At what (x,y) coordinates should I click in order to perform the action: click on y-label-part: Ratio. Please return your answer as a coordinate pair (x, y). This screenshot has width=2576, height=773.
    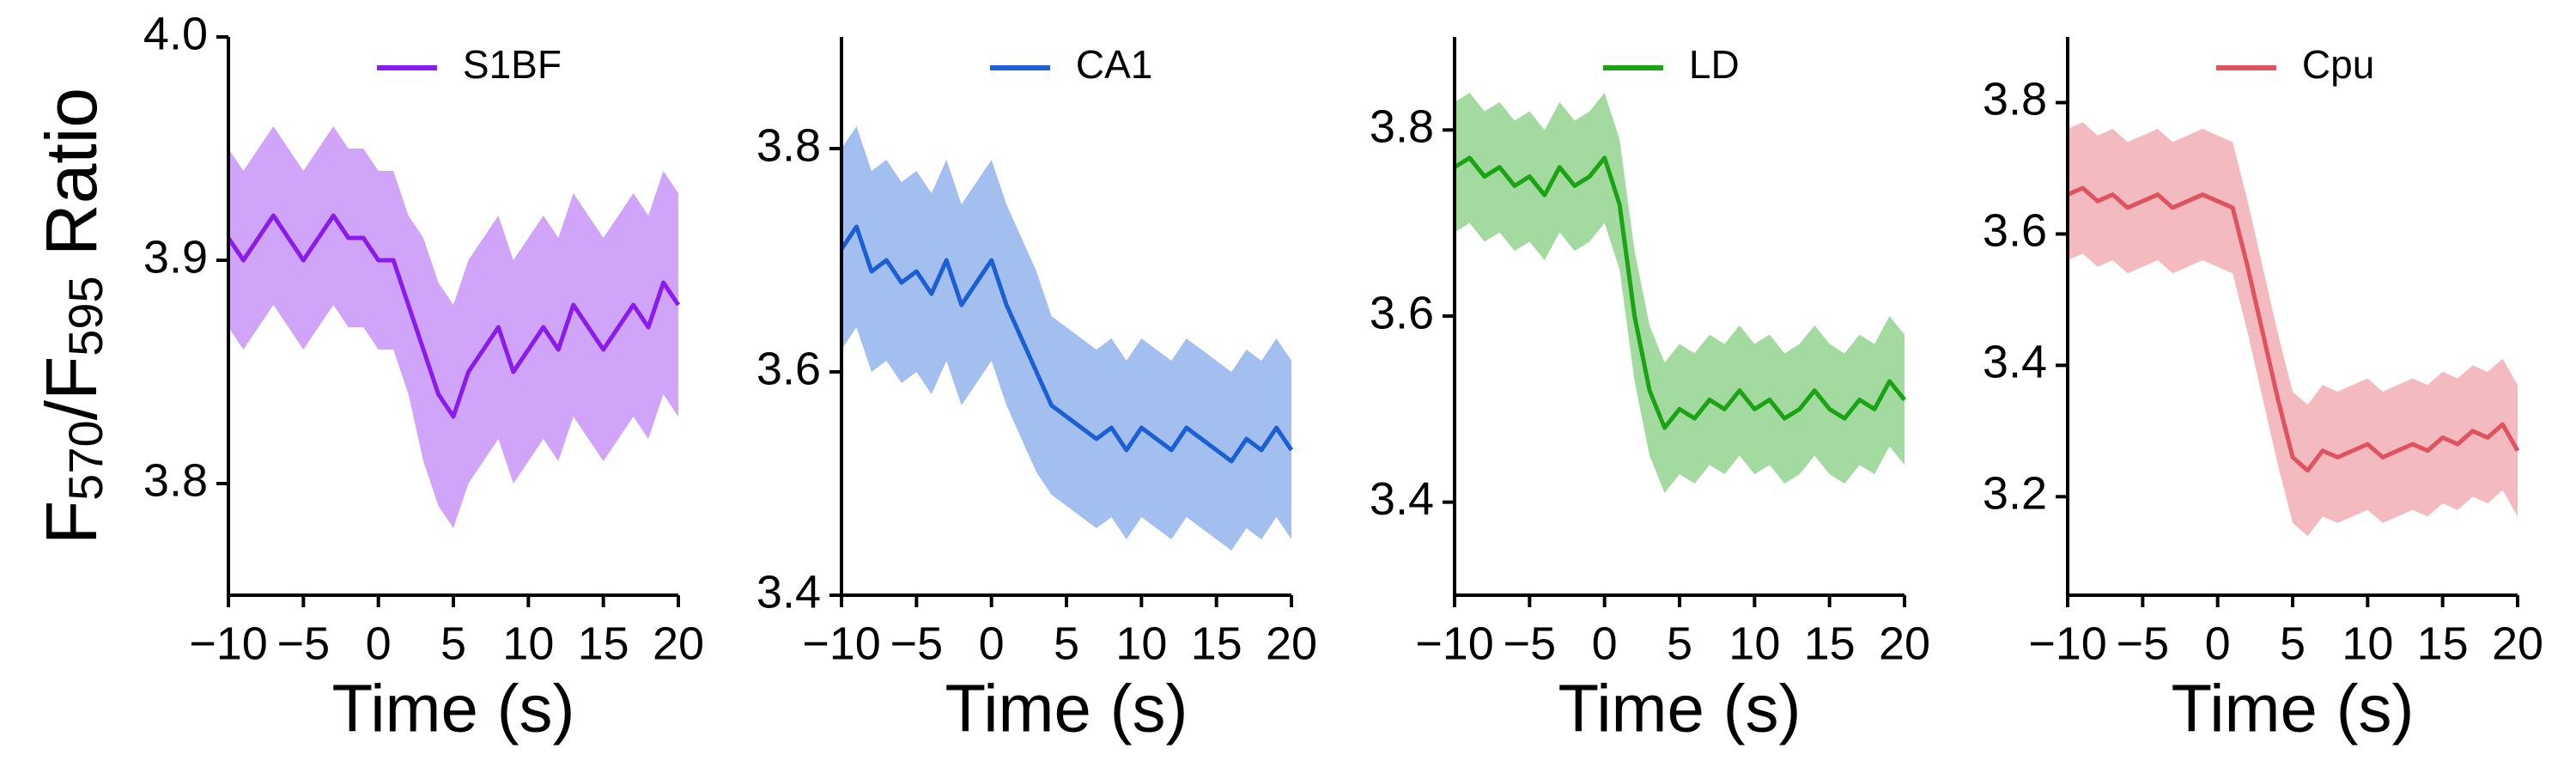
    Looking at the image, I should click on (71, 182).